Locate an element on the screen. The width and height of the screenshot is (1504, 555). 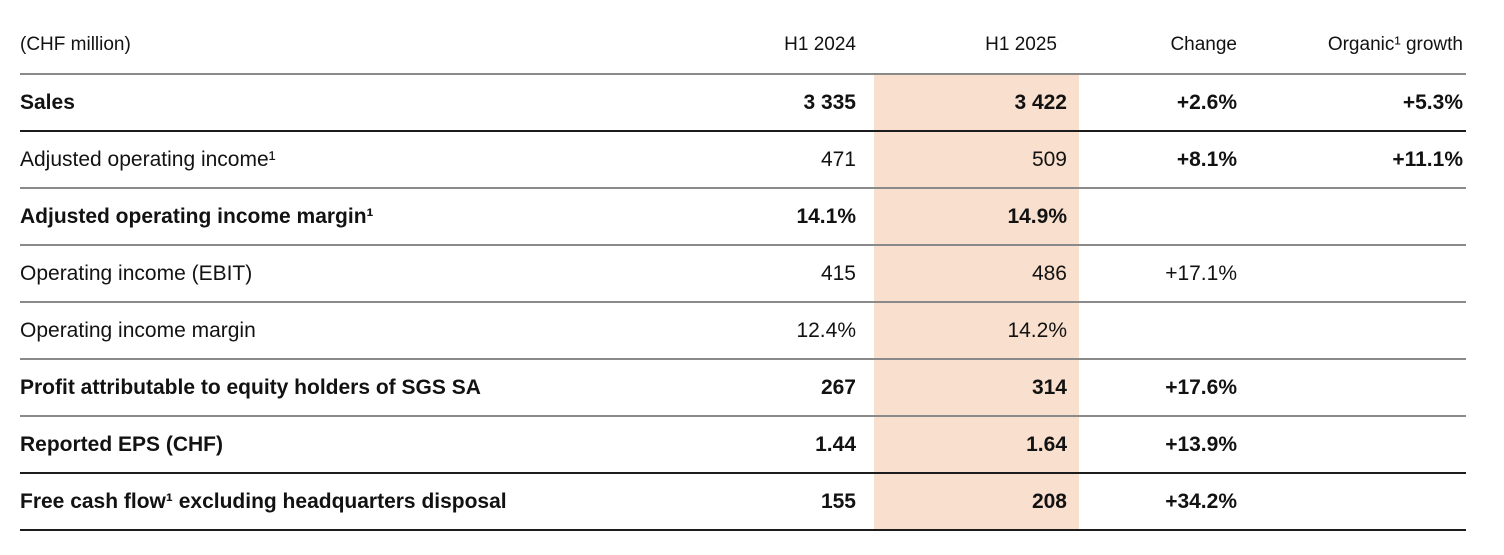
h1-2024-value: 1.44 is located at coordinates (835, 444).